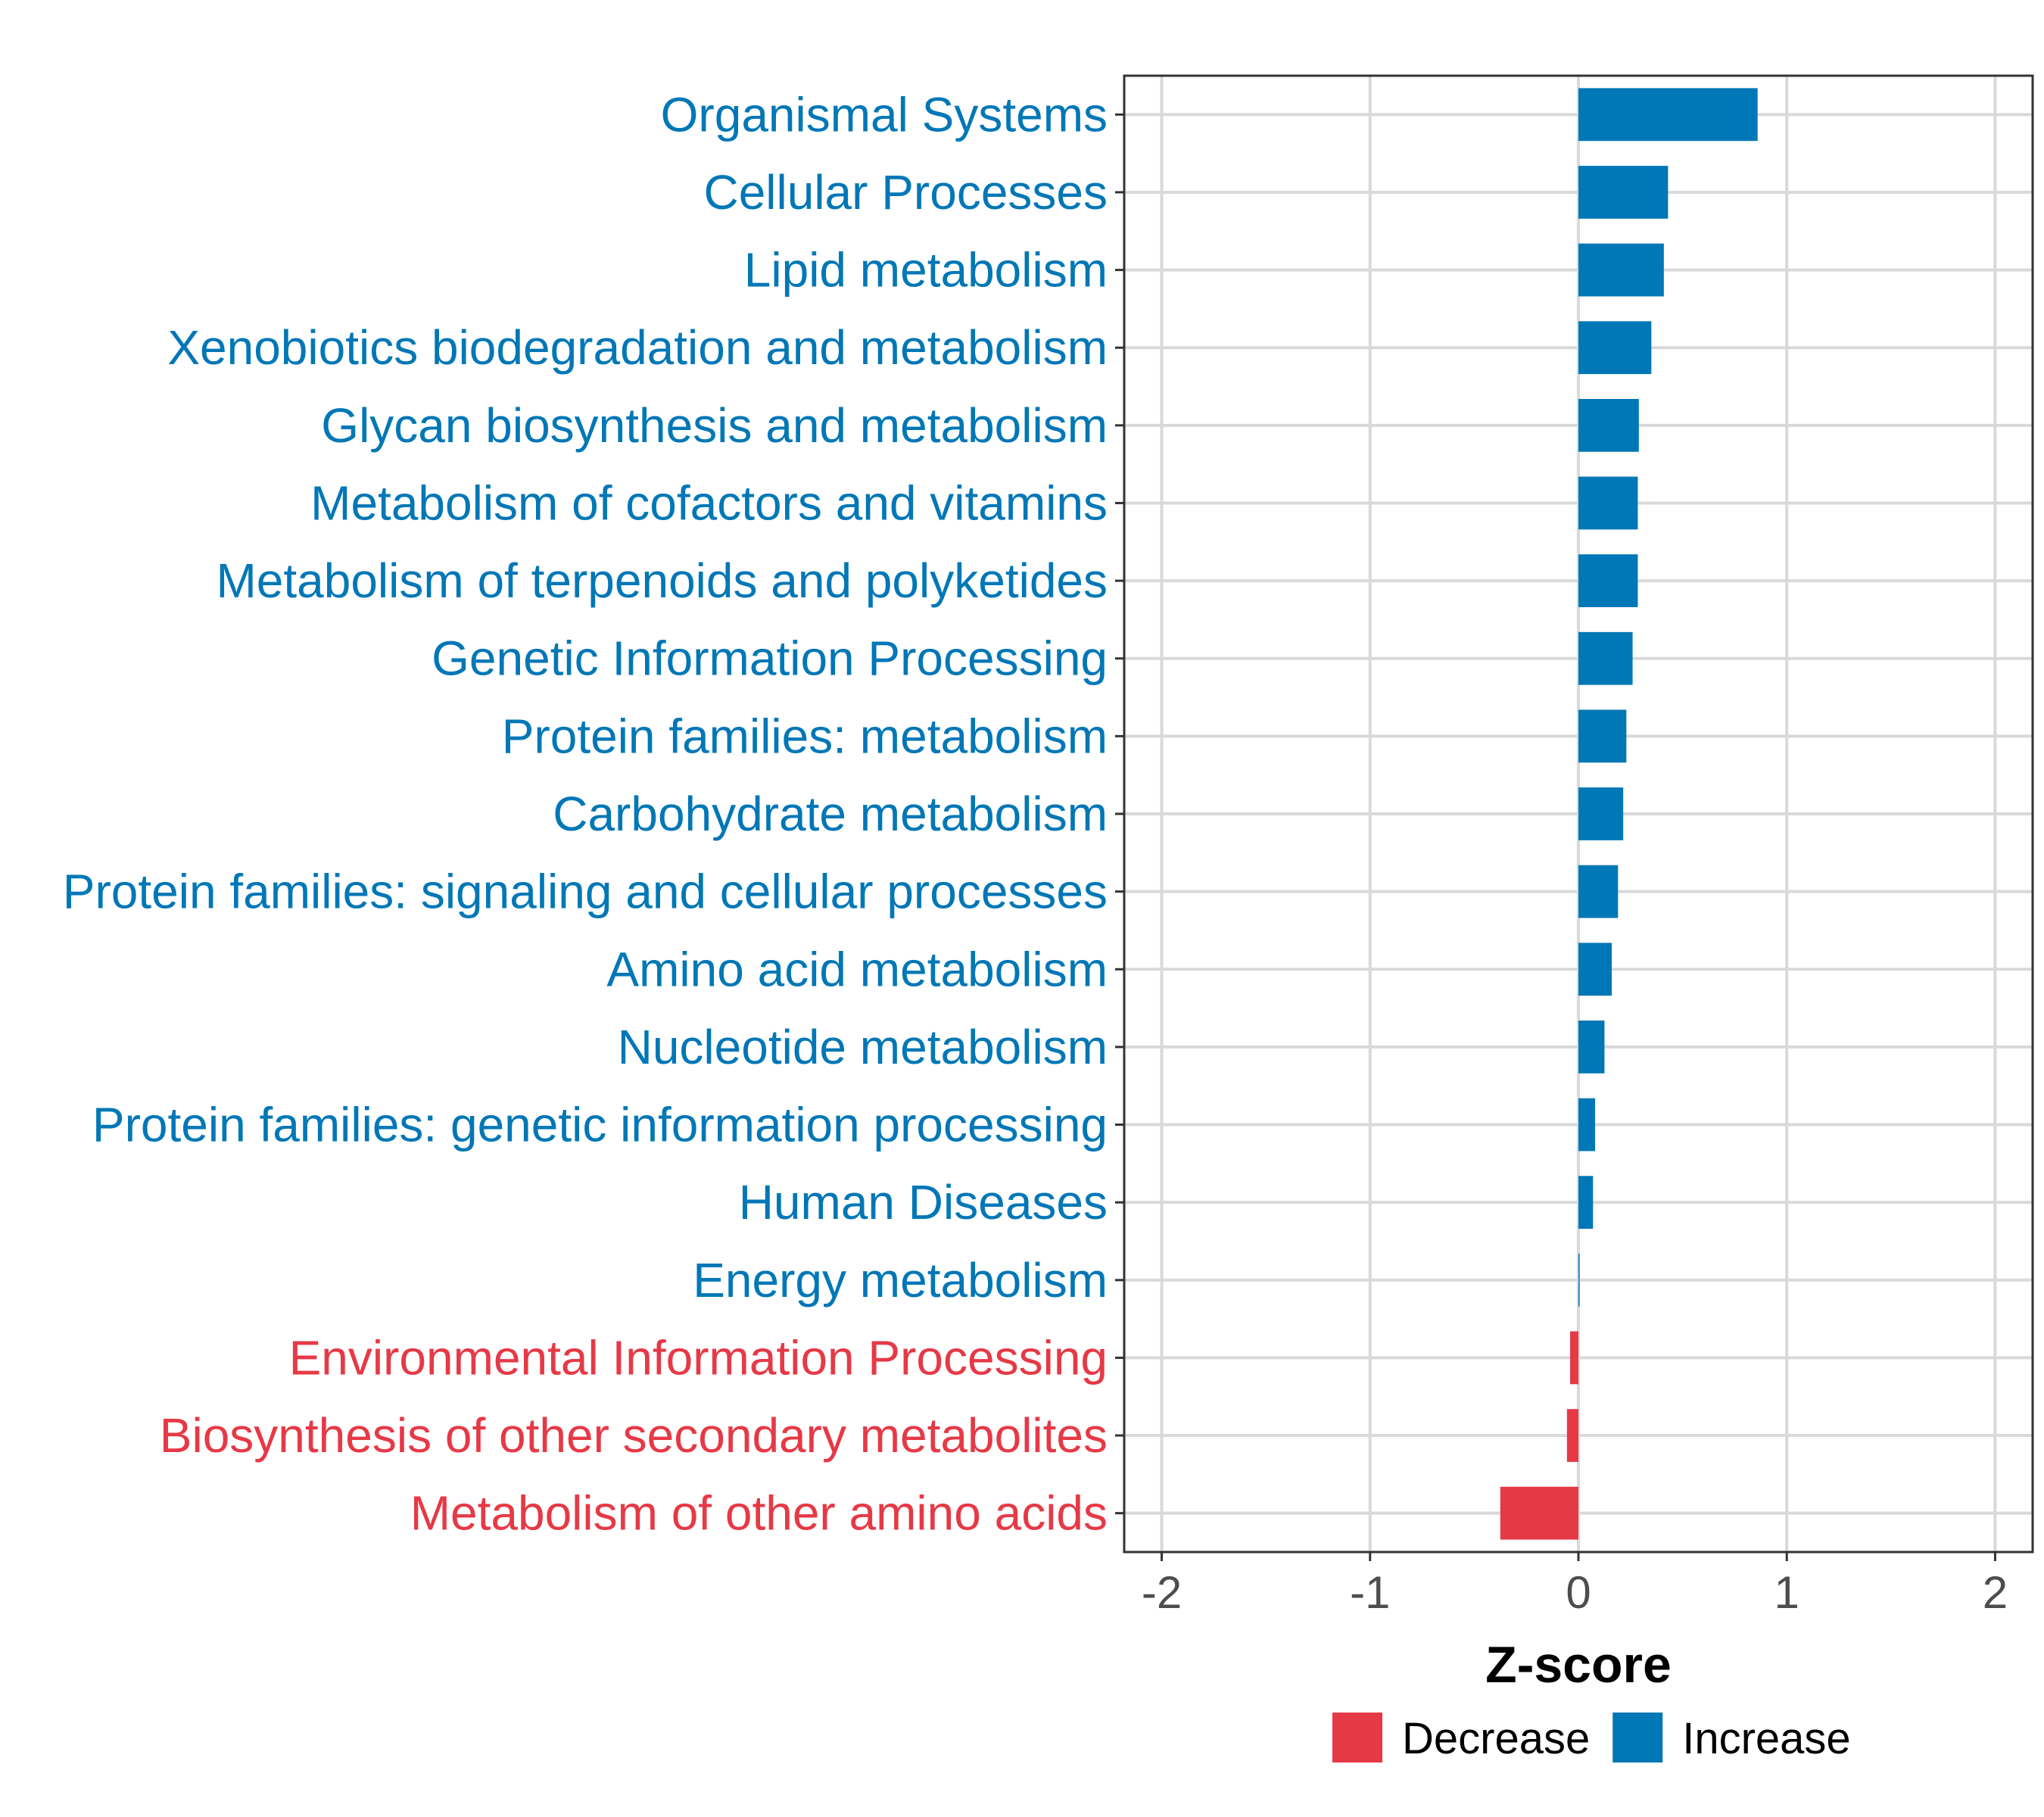  I want to click on category-label-15: Energy metabolism, so click(900, 1280).